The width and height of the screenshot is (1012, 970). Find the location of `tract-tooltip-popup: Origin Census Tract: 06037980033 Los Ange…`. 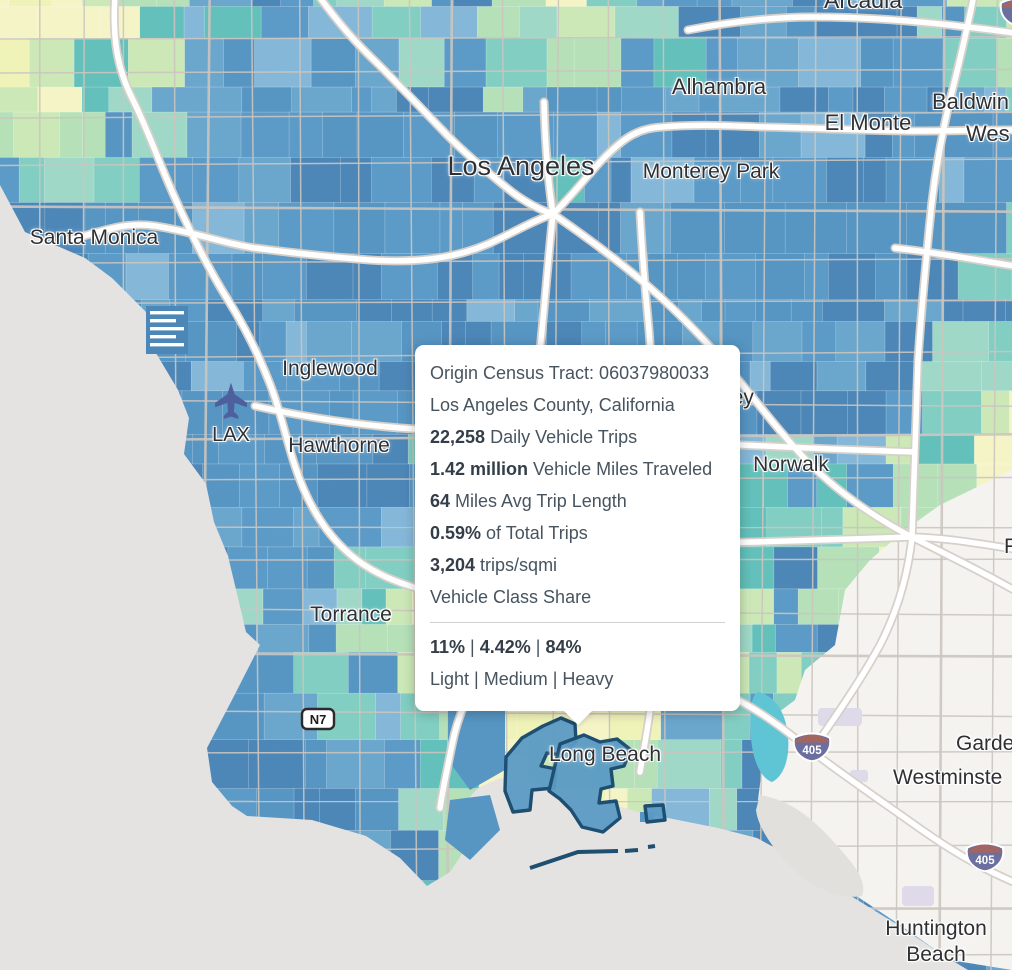

tract-tooltip-popup: Origin Census Tract: 06037980033 Los Ange… is located at coordinates (577, 535).